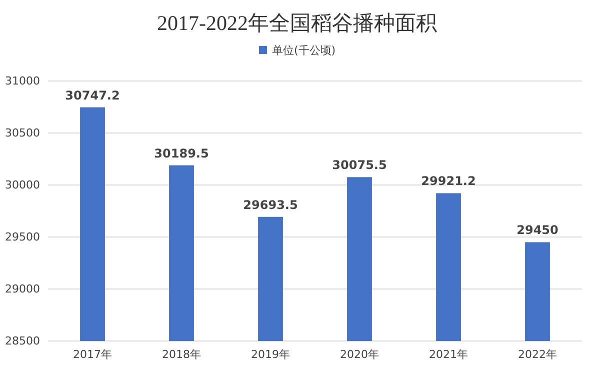 This screenshot has height=372, width=594. I want to click on y-tick-label: 29000, so click(22, 289).